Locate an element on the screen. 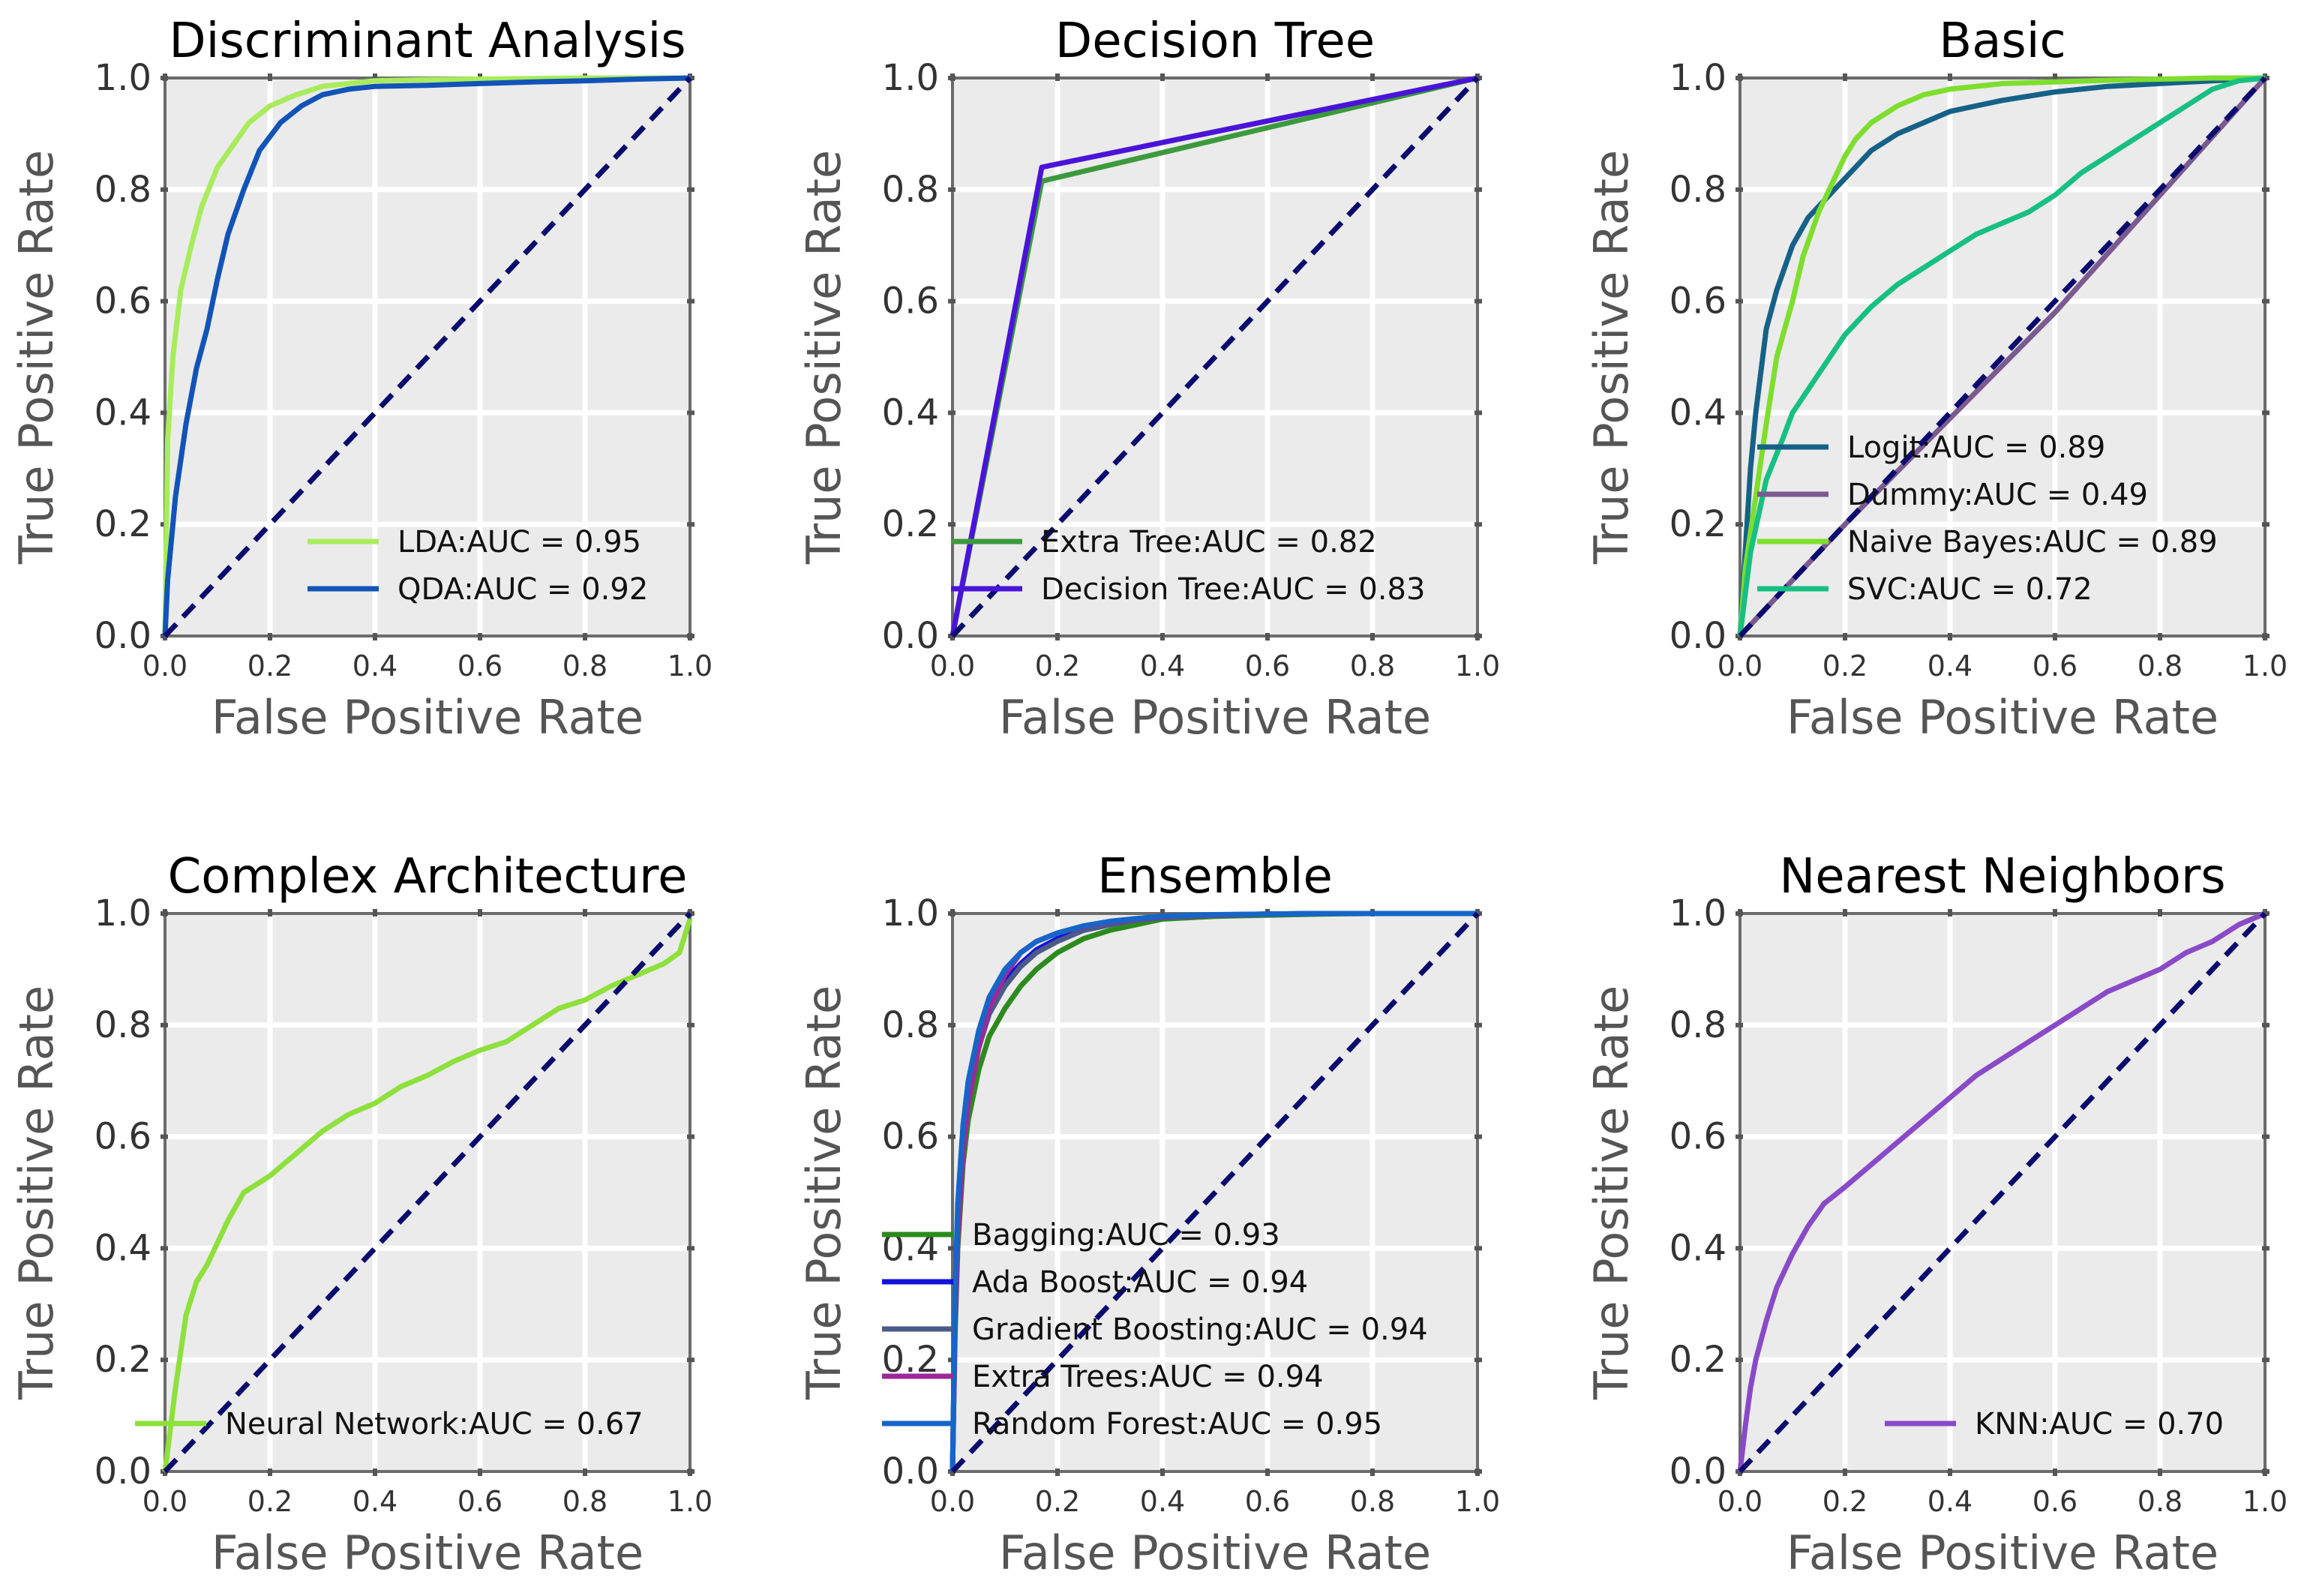  chart-title: Decision Tree is located at coordinates (1215, 41).